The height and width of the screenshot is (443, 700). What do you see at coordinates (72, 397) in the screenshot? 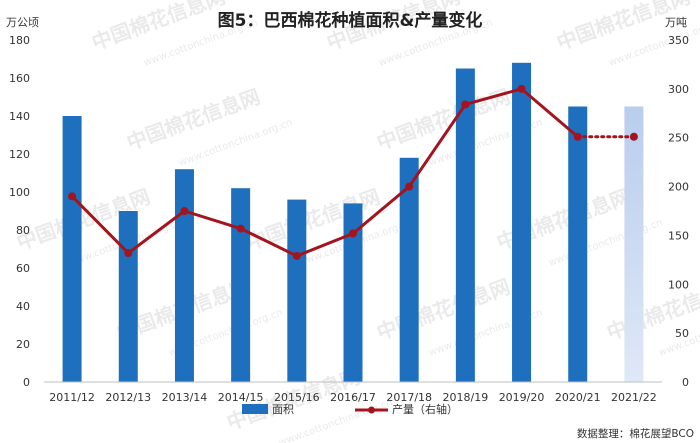
I see `x-tick-label: 2011/12` at bounding box center [72, 397].